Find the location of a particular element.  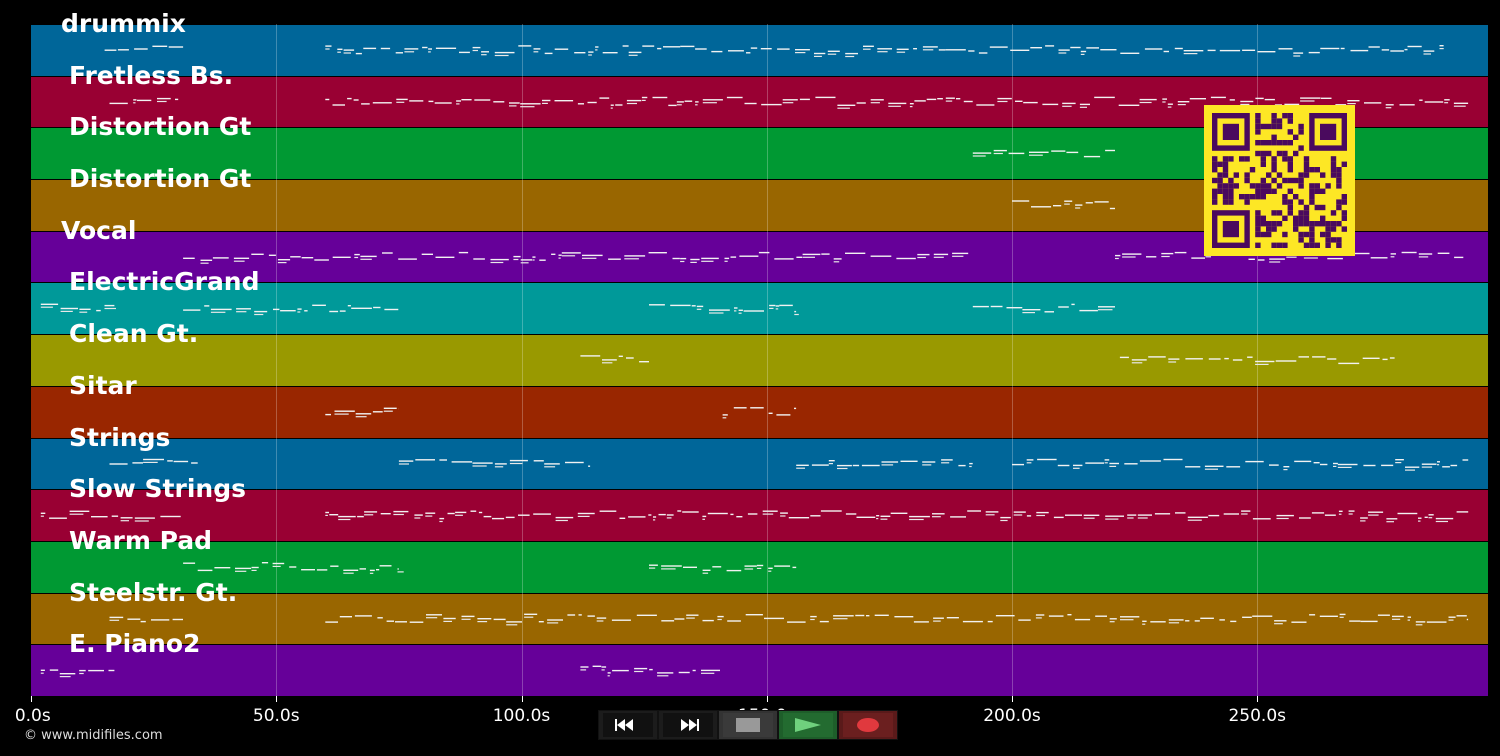

transport-controls is located at coordinates (748, 725).